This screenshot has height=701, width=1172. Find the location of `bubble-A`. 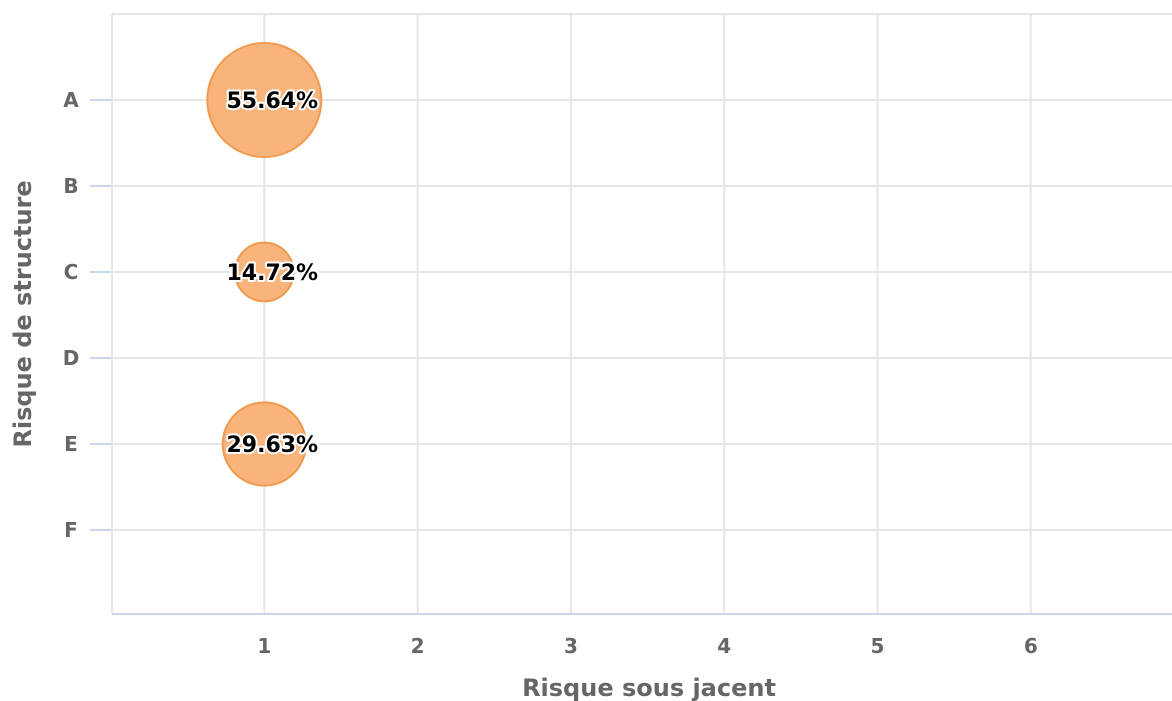

bubble-A is located at coordinates (264, 100).